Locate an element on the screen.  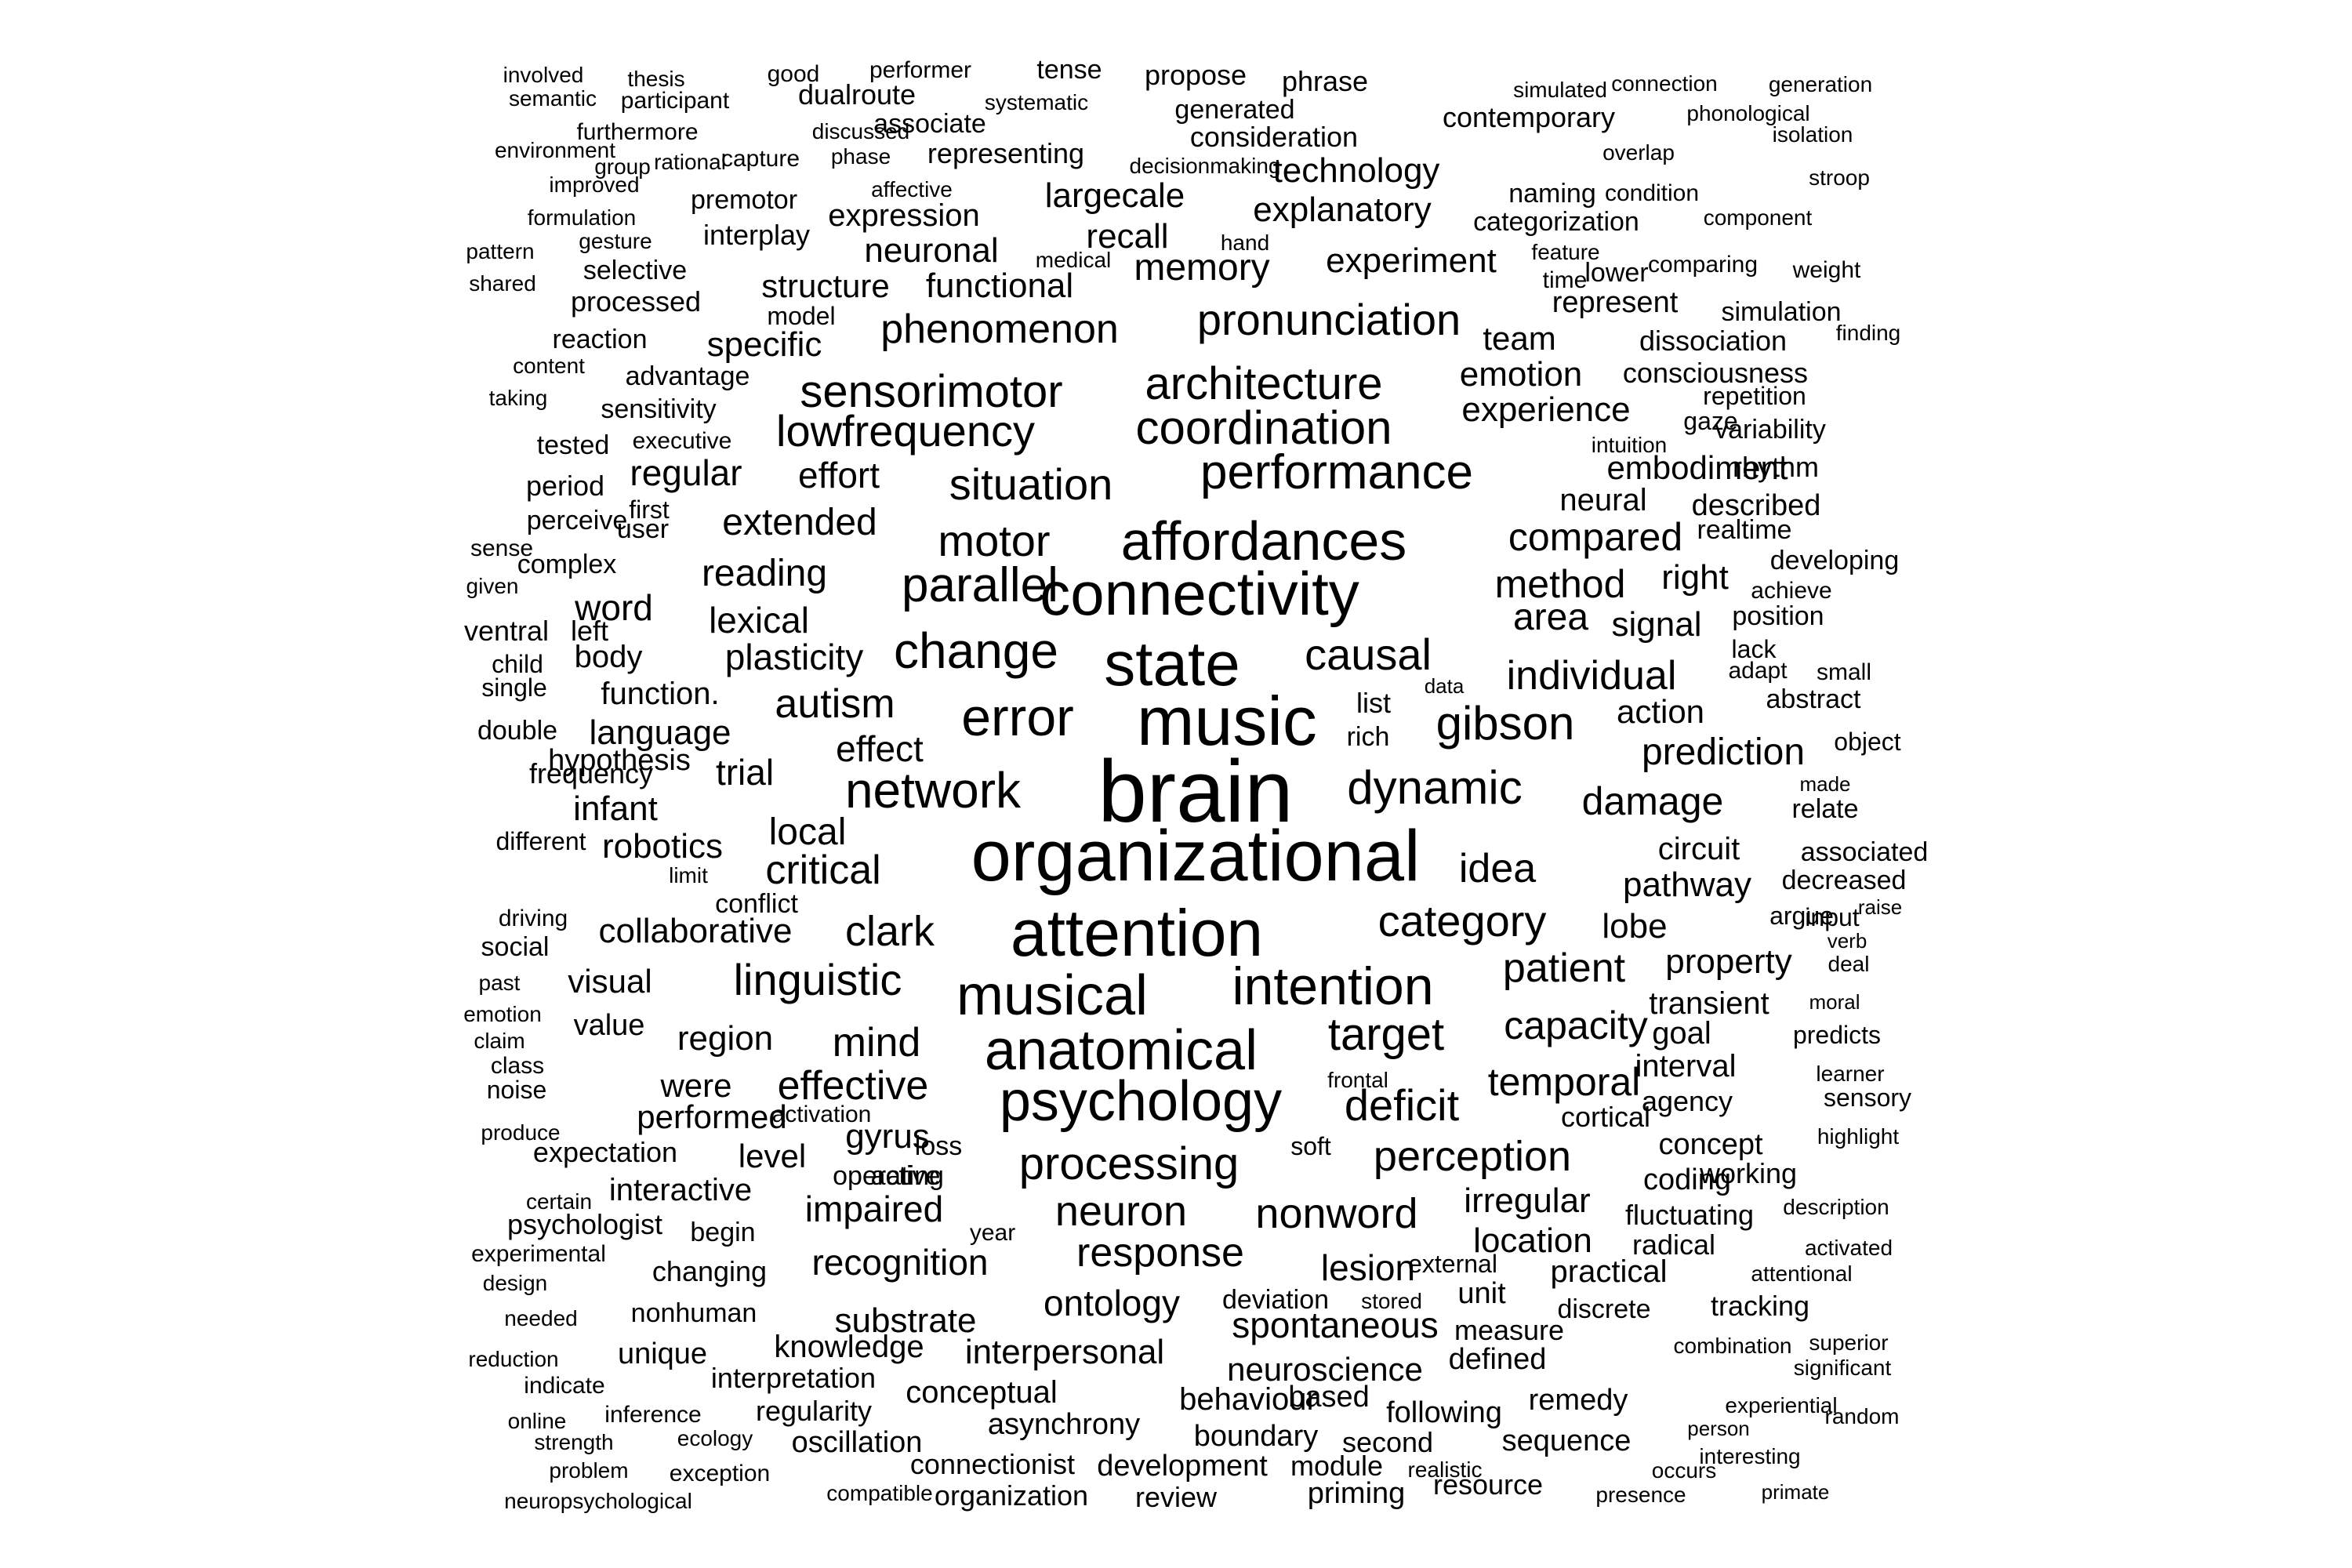
cloud-word: asynchrony is located at coordinates (1064, 1424).